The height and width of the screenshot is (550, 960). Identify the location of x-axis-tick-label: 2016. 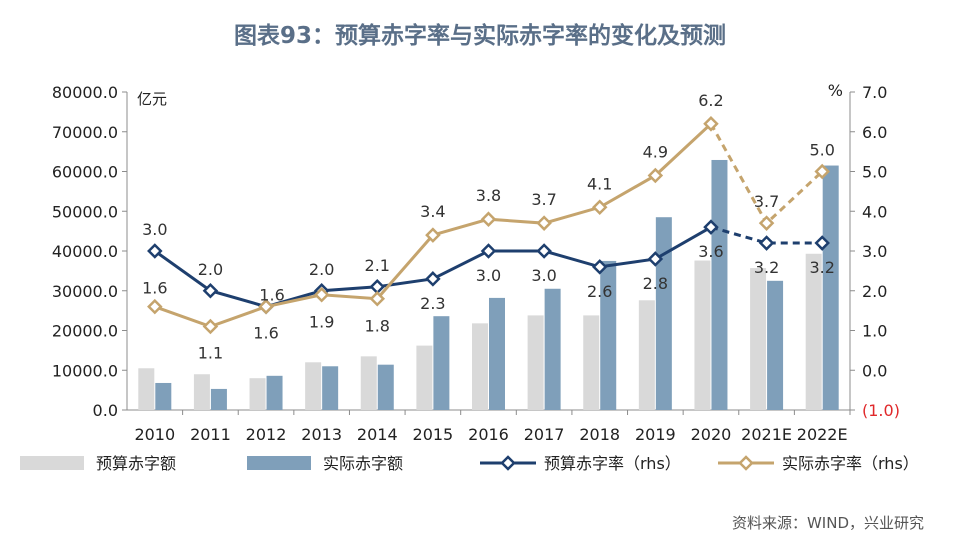
(488, 434).